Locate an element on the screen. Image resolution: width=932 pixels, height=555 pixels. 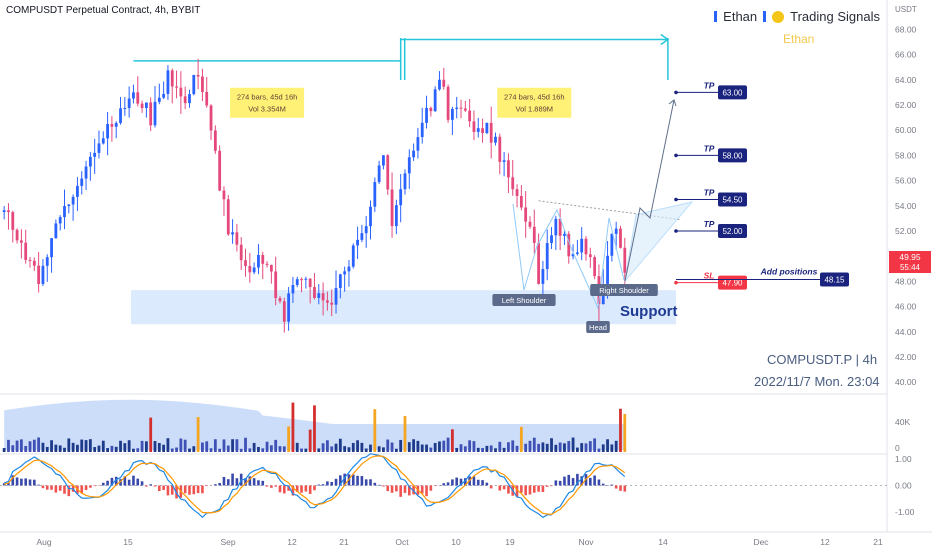
channel-bar-icon is located at coordinates (764, 16).